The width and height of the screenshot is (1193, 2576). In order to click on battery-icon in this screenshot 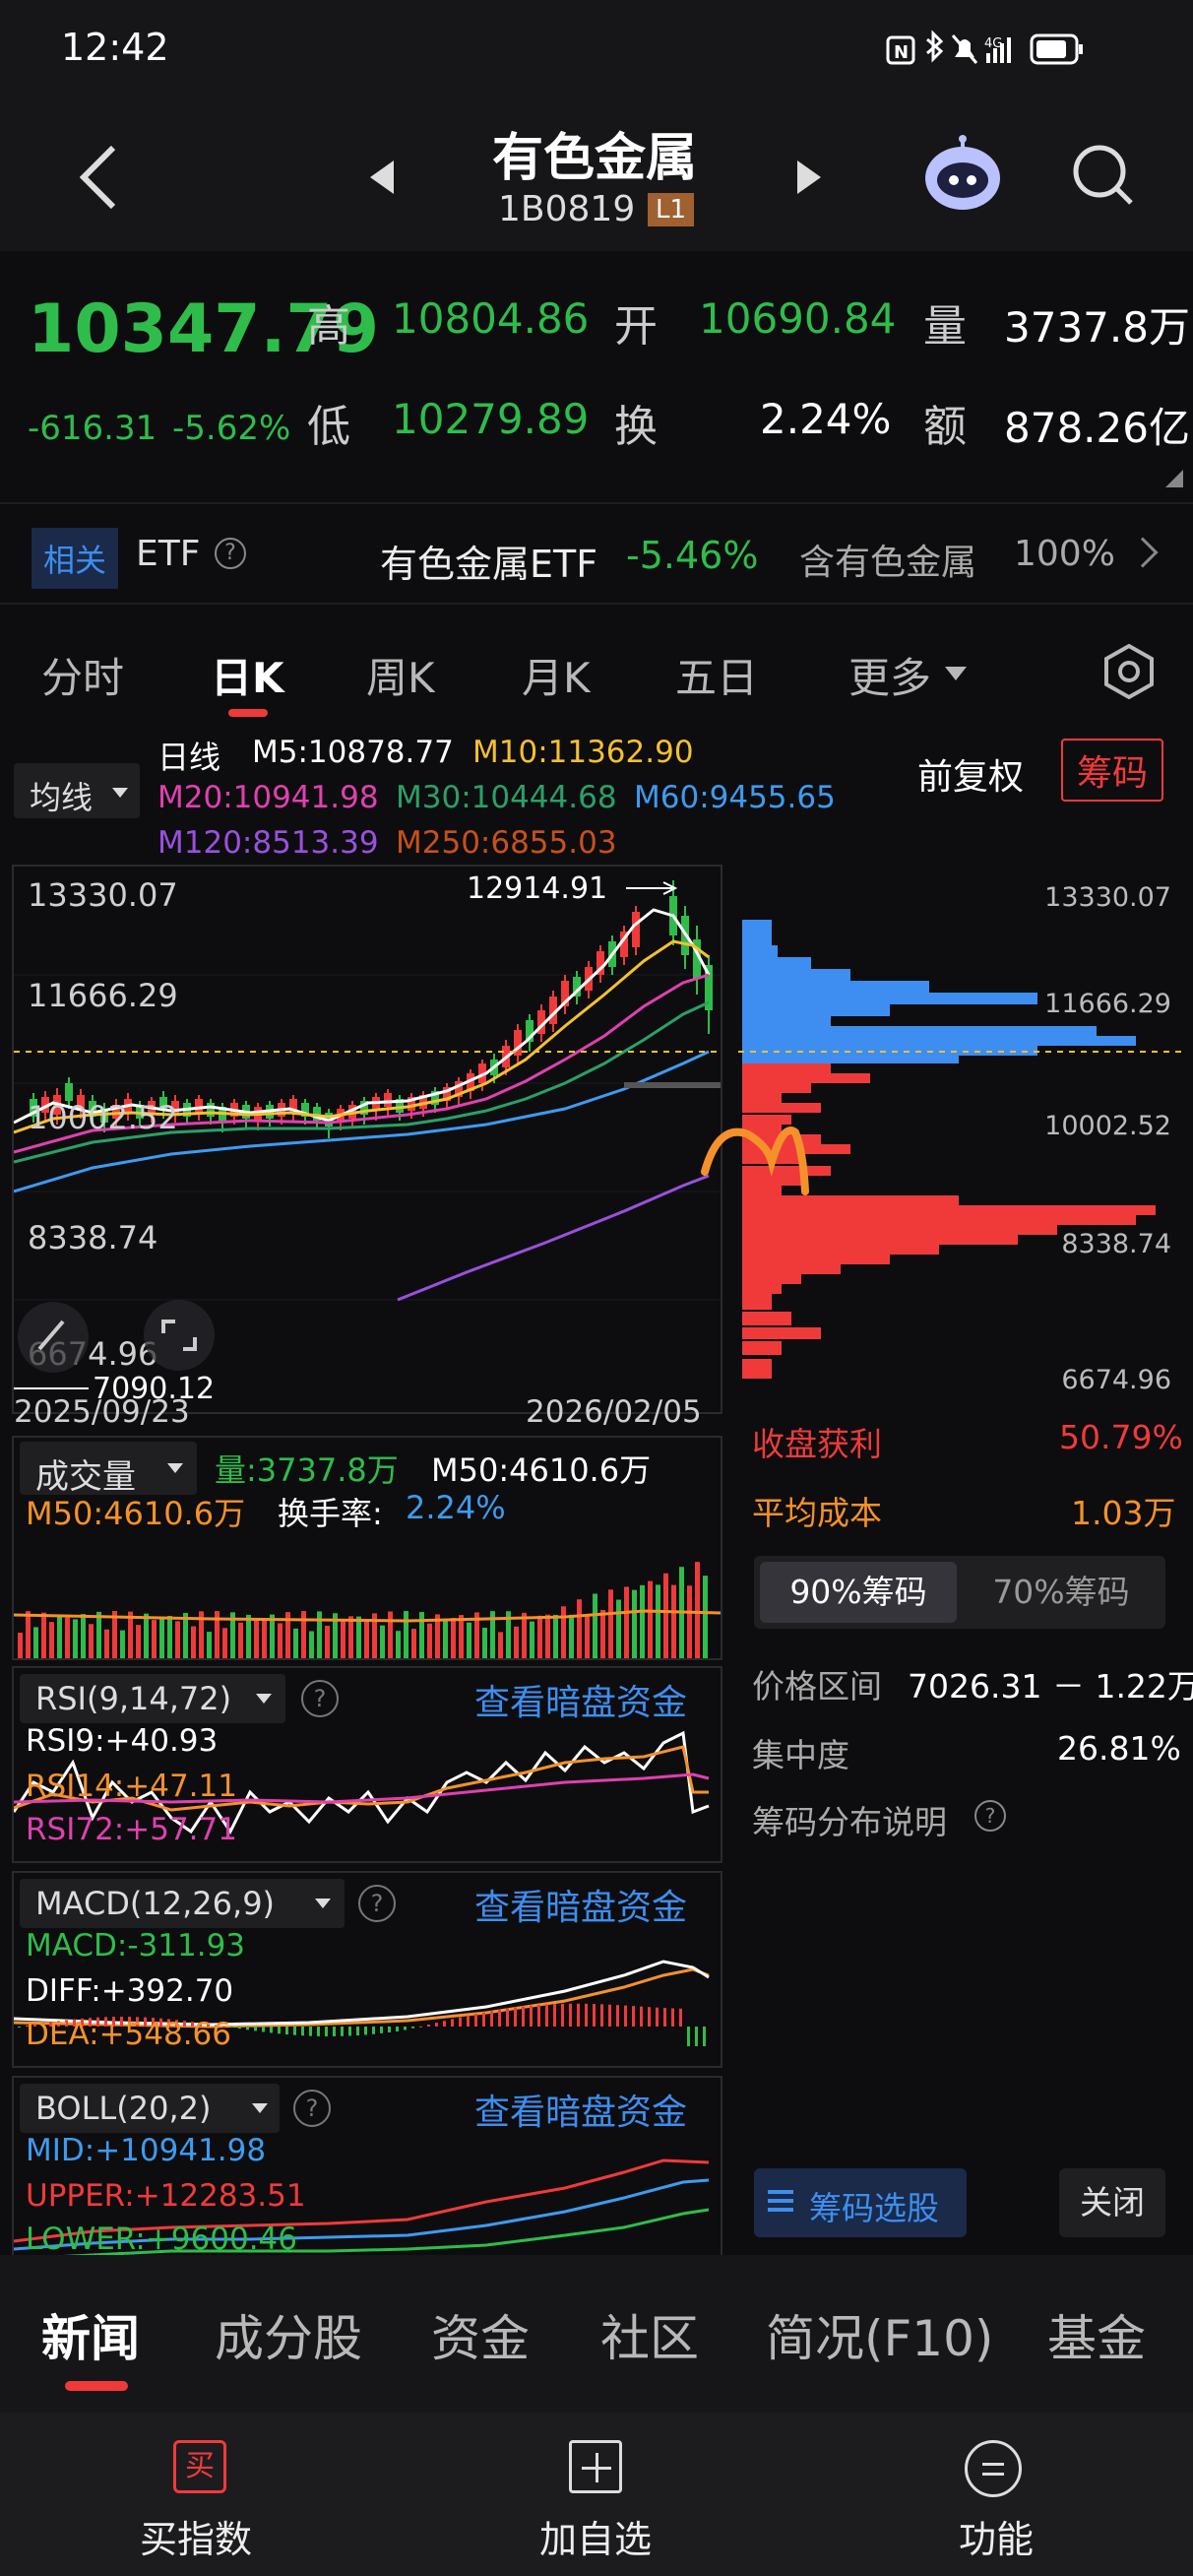, I will do `click(1054, 49)`.